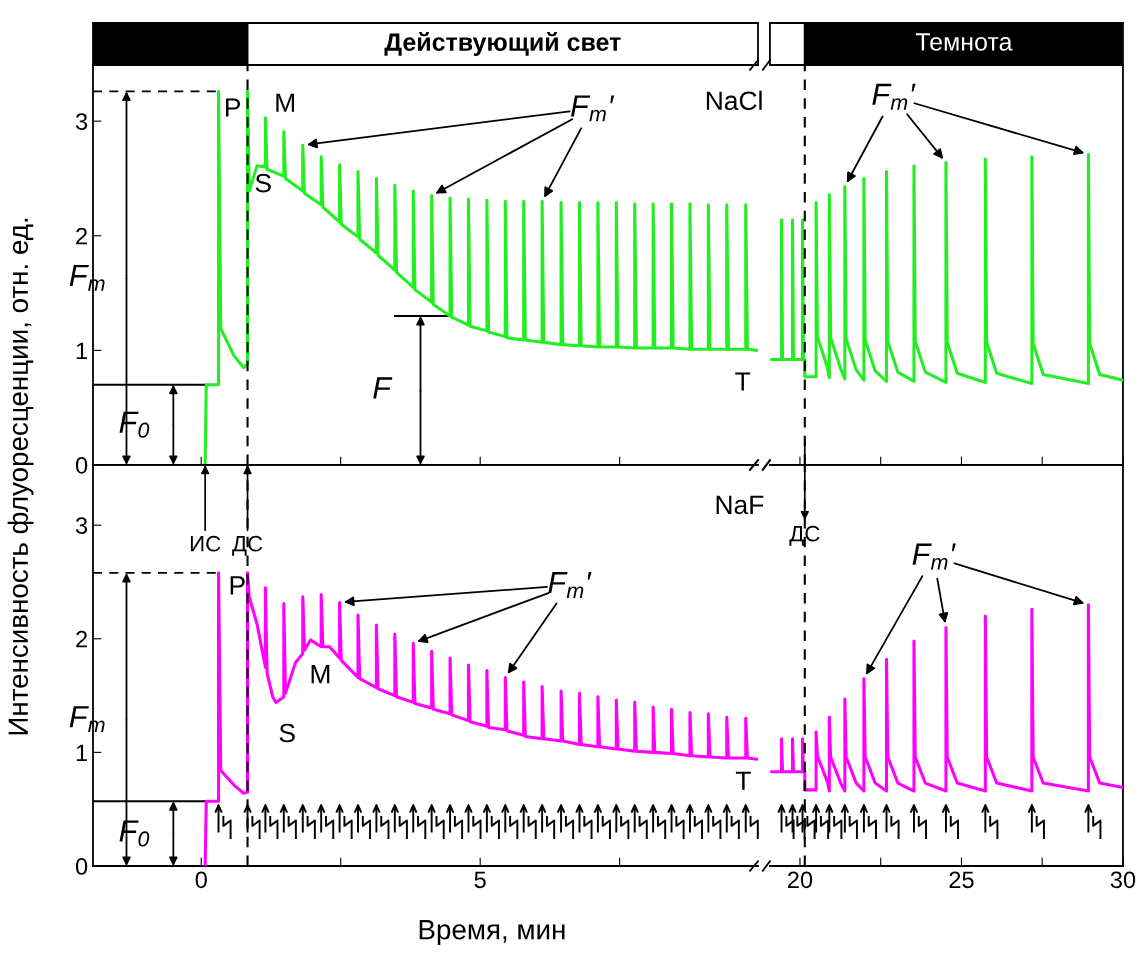 The image size is (1144, 953). What do you see at coordinates (734, 100) in the screenshot?
I see `annotation: NaCl` at bounding box center [734, 100].